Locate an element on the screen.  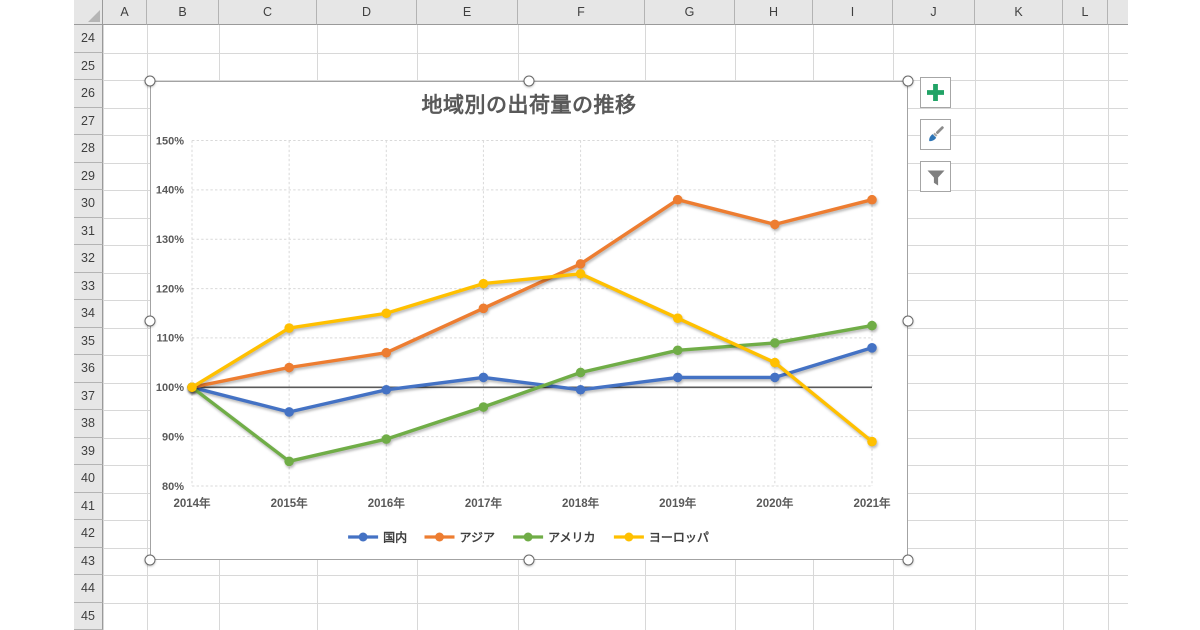
legend-item-3: ヨーロッパ is located at coordinates (661, 537).